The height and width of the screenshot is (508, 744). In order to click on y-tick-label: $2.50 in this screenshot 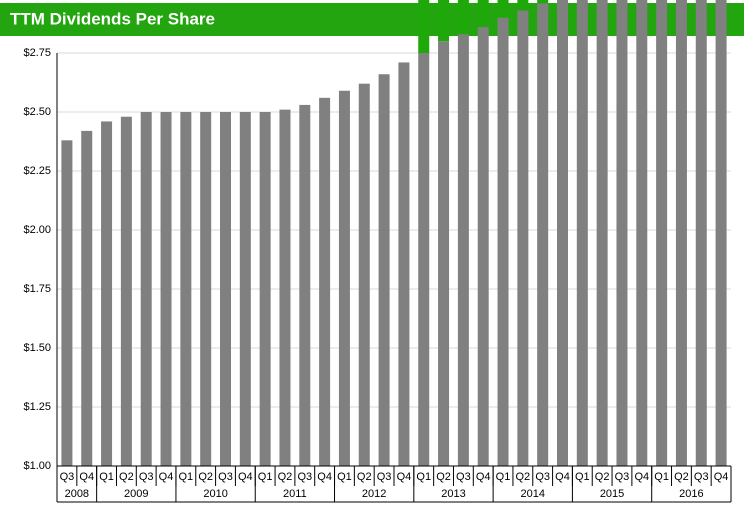, I will do `click(37, 112)`.